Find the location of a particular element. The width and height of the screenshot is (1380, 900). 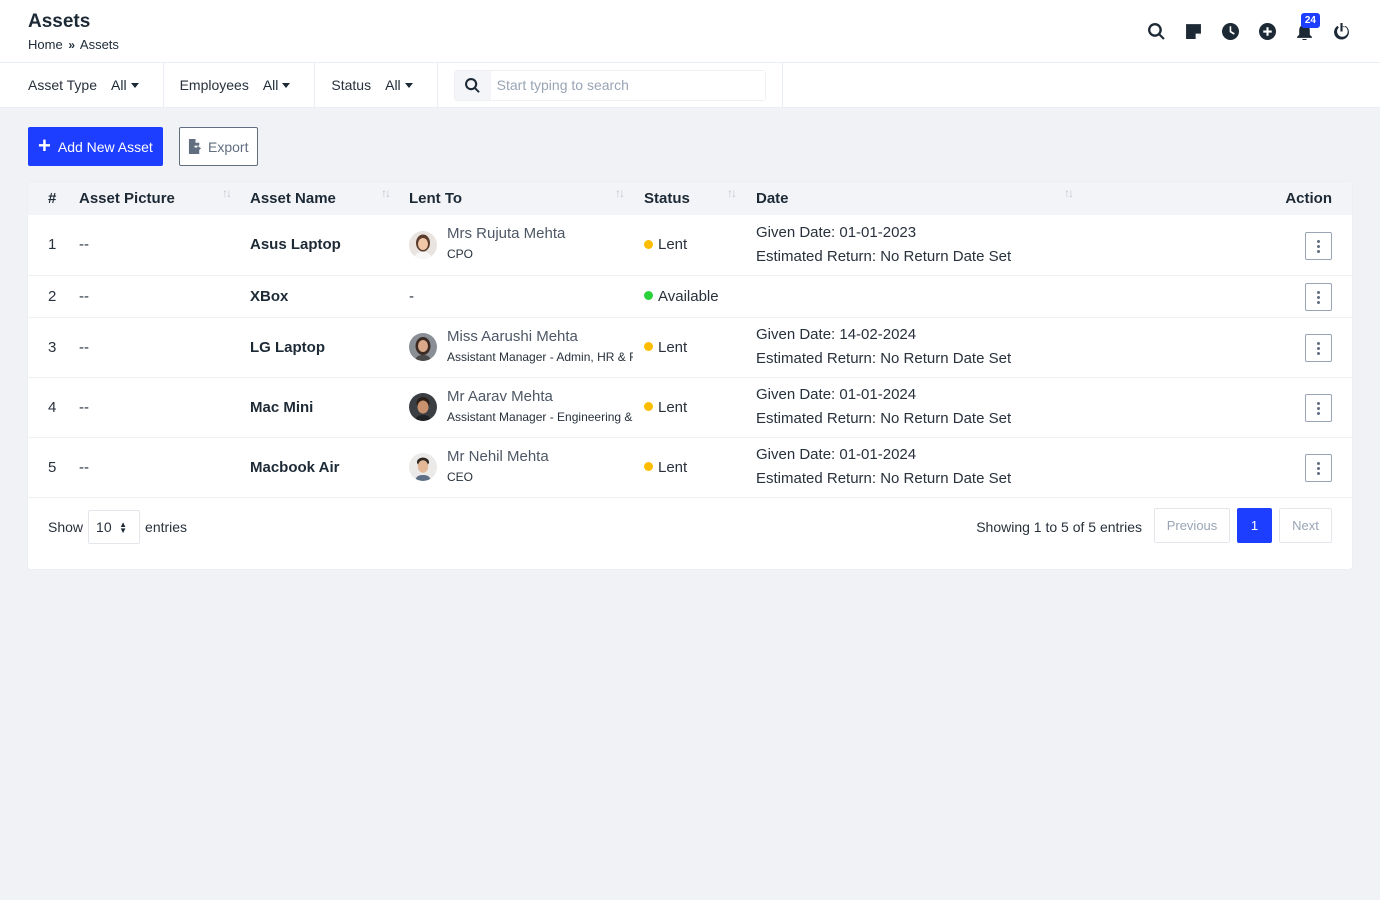

employees-dropdown: All is located at coordinates (277, 85).